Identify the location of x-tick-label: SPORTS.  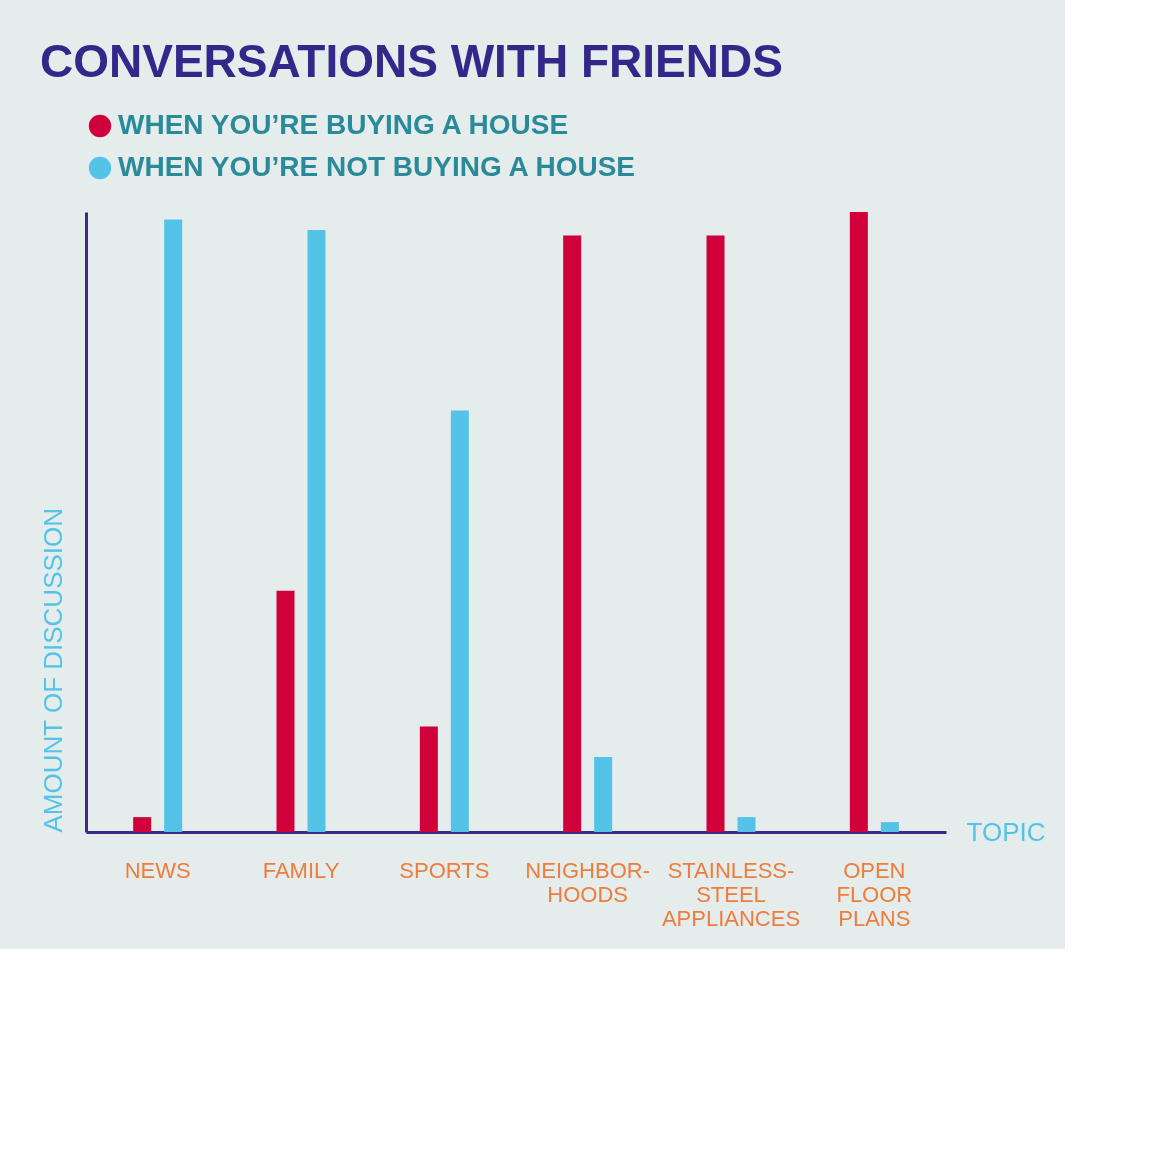
(444, 870).